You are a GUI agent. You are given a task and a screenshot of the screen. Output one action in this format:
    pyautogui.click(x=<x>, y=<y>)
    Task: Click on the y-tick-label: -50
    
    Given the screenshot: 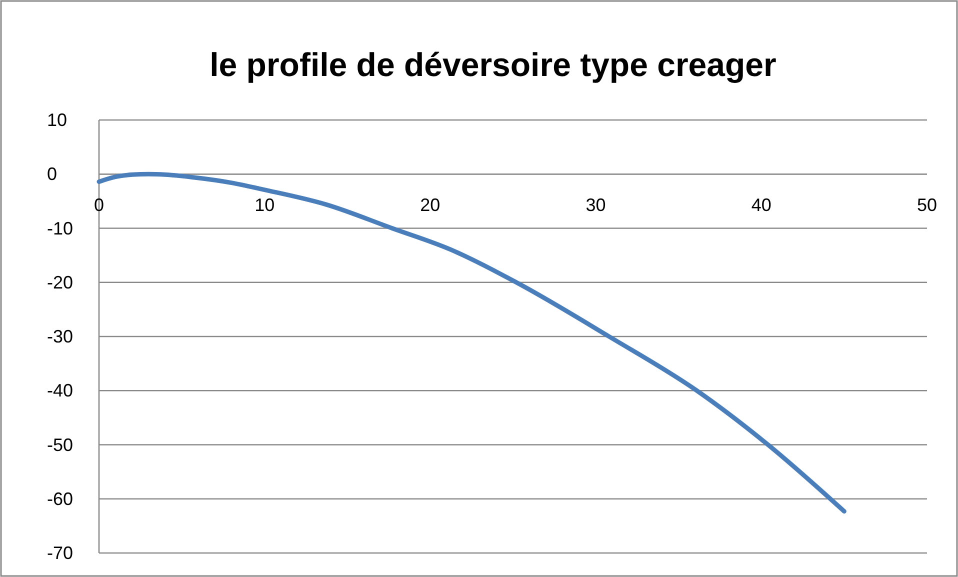 What is the action you would take?
    pyautogui.click(x=60, y=444)
    